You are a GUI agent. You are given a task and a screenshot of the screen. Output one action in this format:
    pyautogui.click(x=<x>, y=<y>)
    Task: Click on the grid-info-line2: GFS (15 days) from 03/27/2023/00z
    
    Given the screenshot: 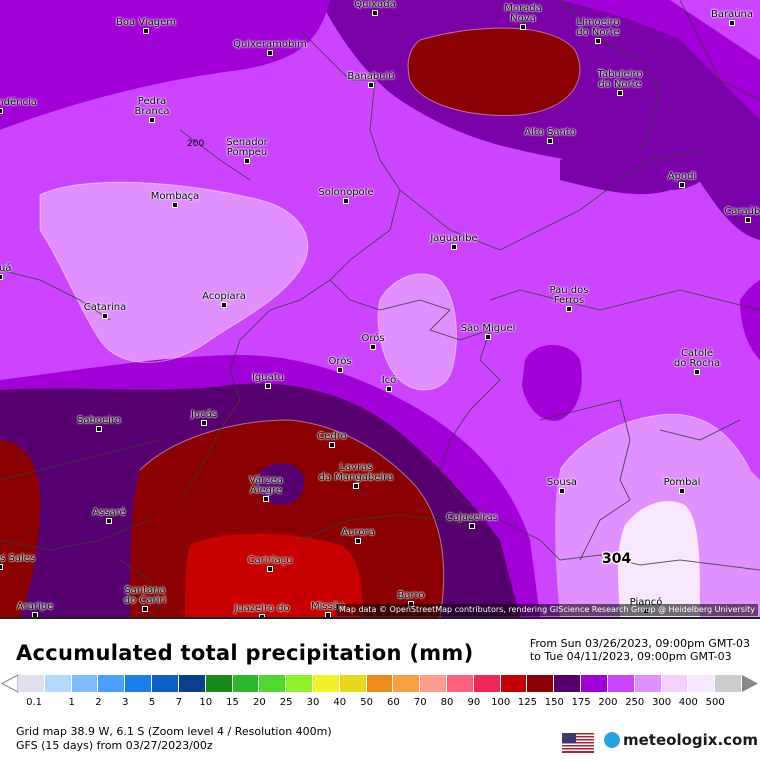 What is the action you would take?
    pyautogui.click(x=114, y=745)
    